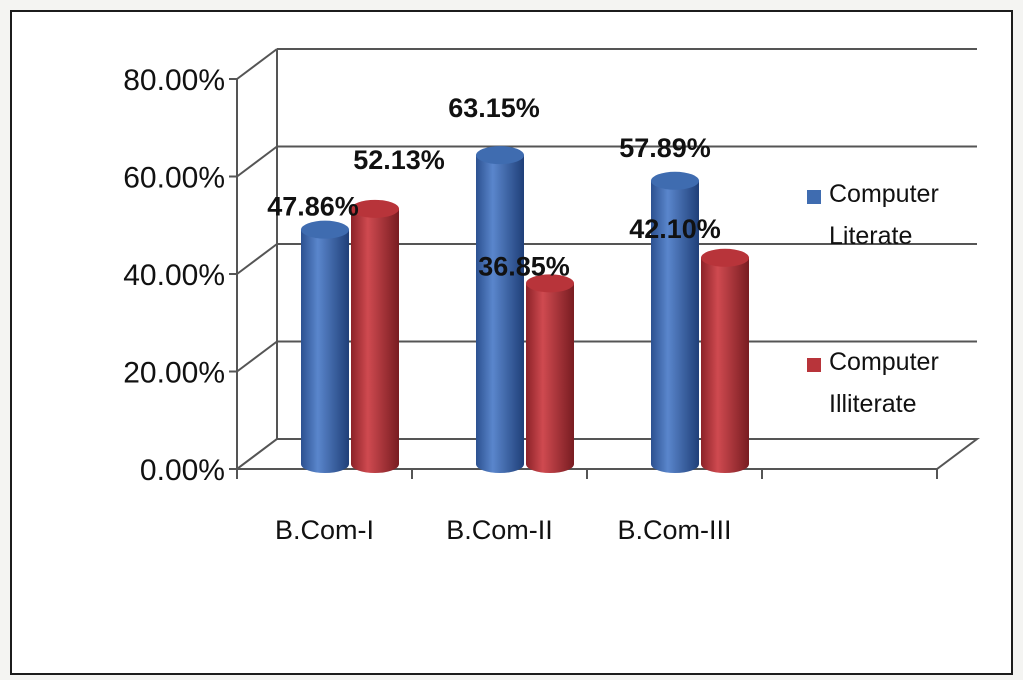 The width and height of the screenshot is (1023, 680). What do you see at coordinates (873, 404) in the screenshot?
I see `legend-label: Illiterate` at bounding box center [873, 404].